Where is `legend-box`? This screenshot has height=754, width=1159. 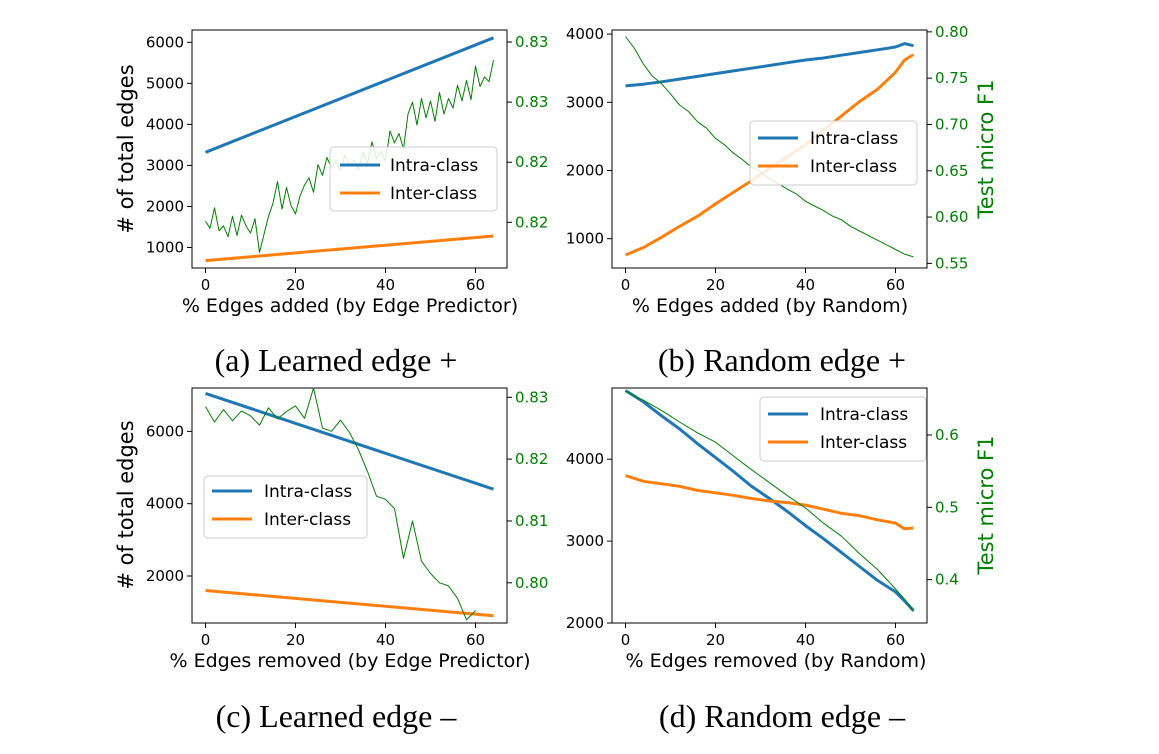 legend-box is located at coordinates (413, 179).